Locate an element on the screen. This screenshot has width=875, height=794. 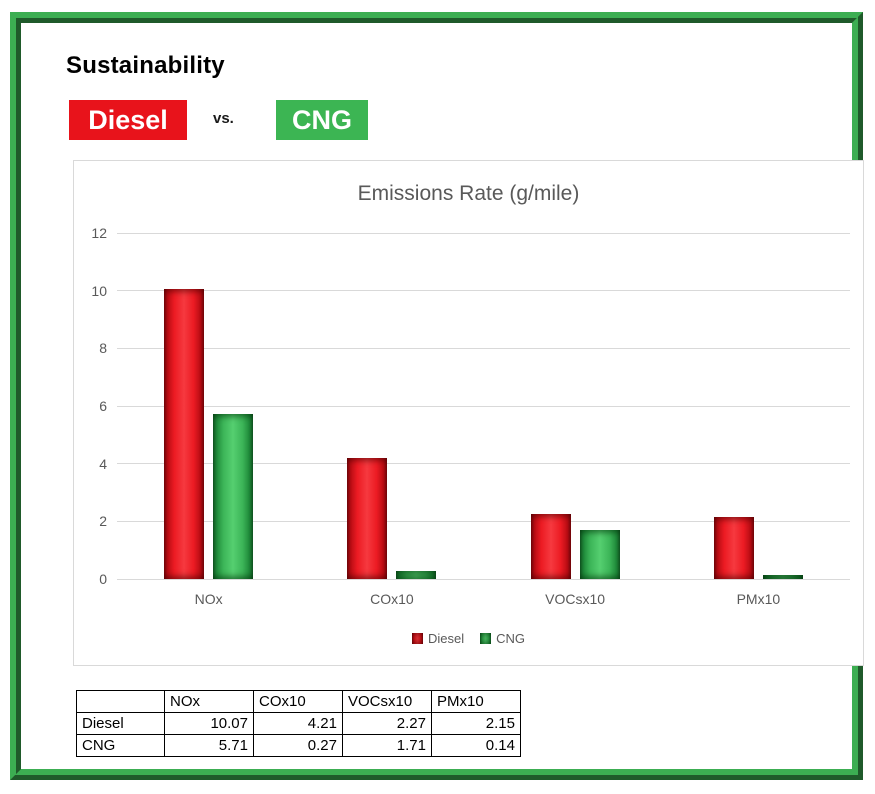
y-axis-tick-label: 0 is located at coordinates (103, 579).